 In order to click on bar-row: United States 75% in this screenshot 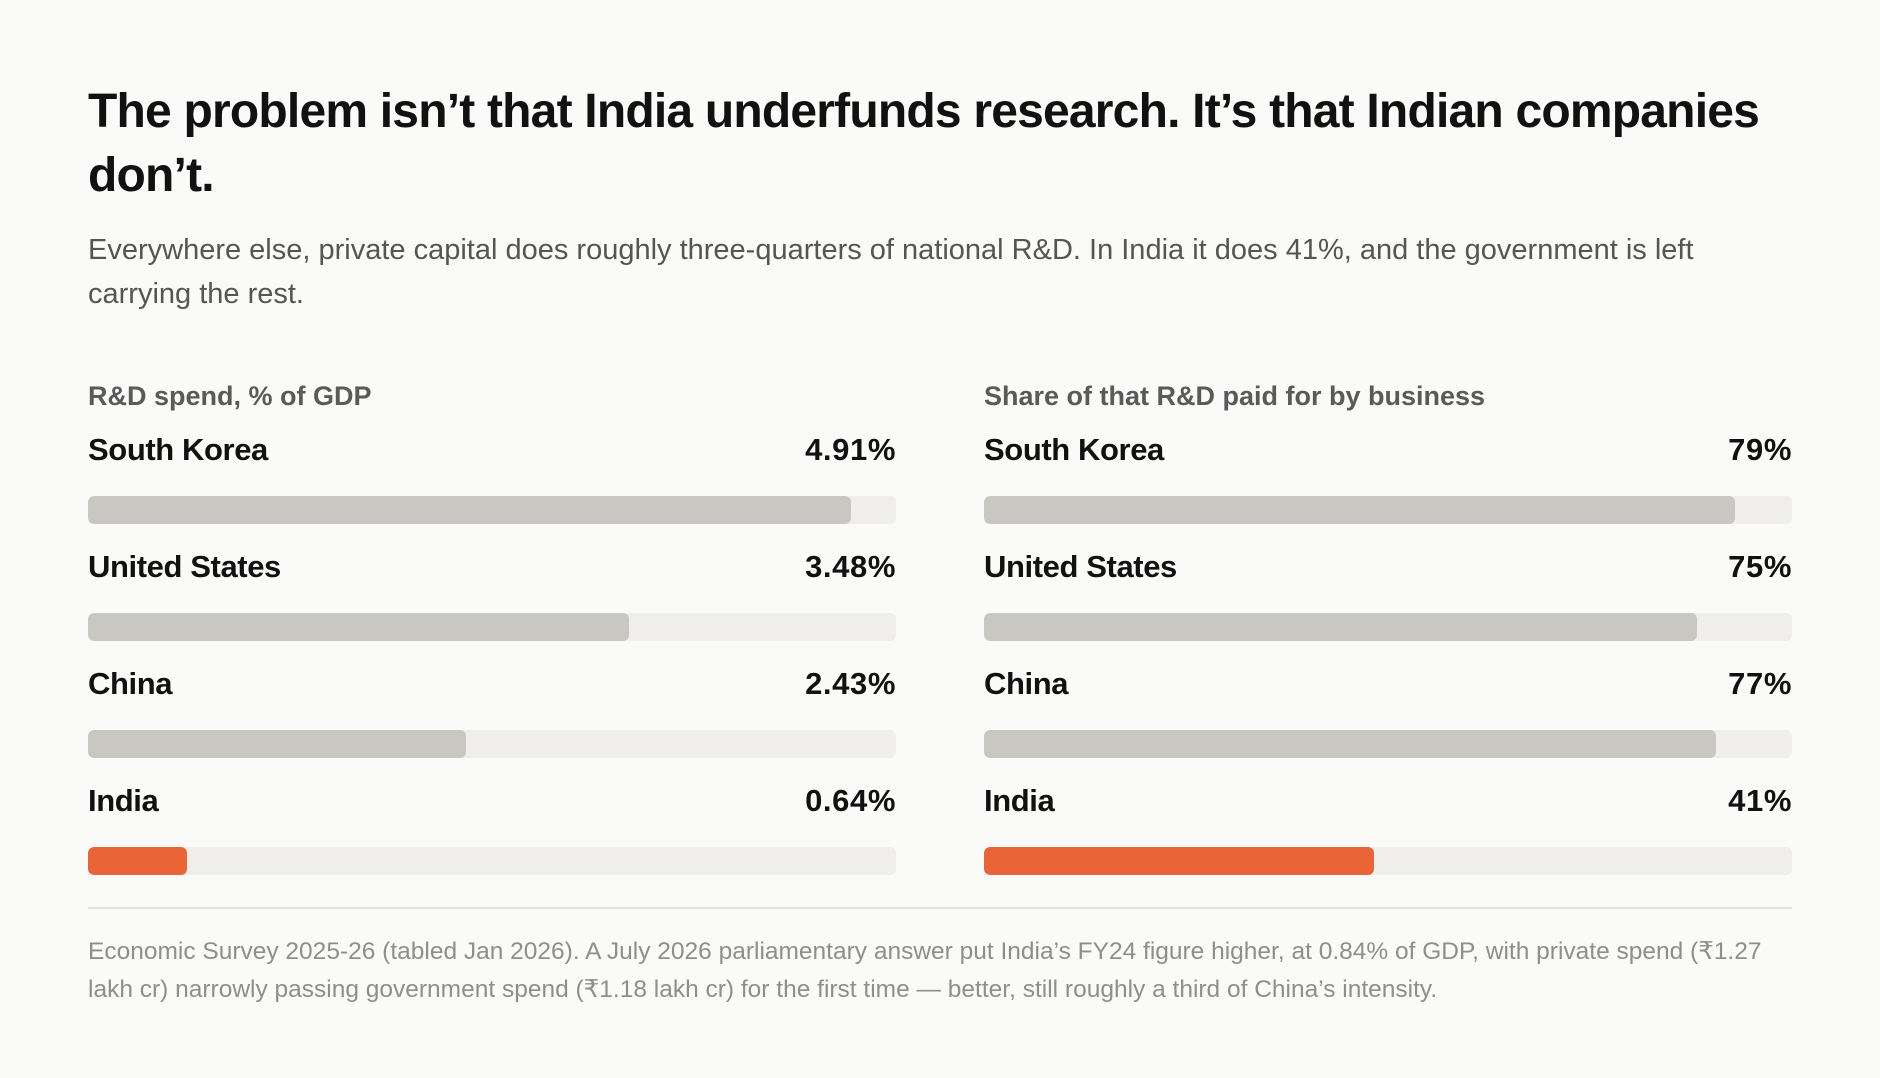, I will do `click(1388, 607)`.